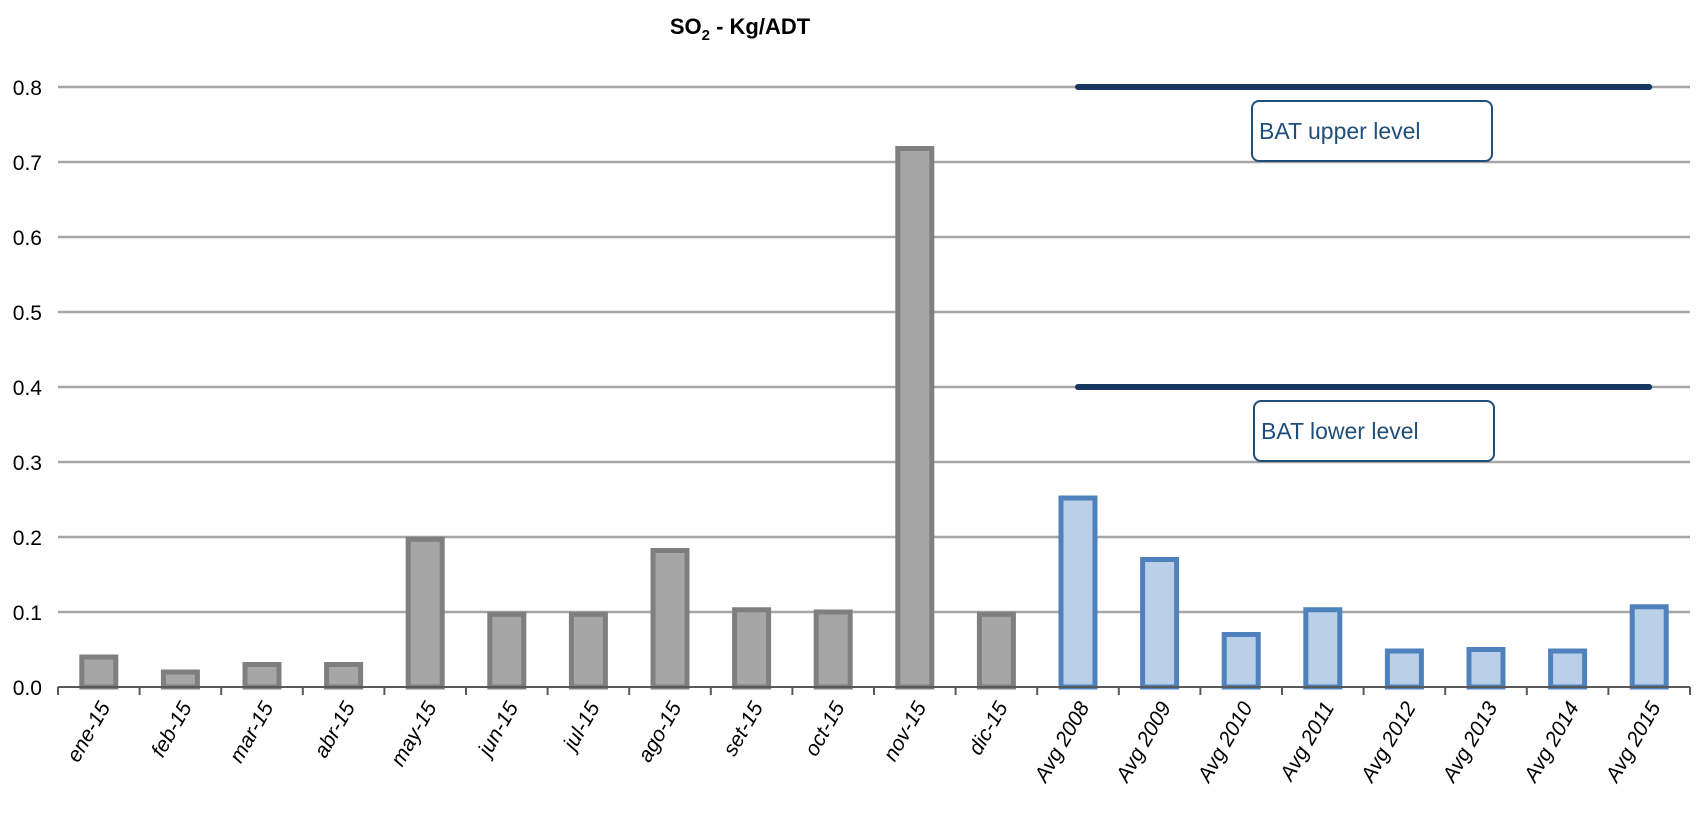  I want to click on bar-avg-2008, so click(1078, 592).